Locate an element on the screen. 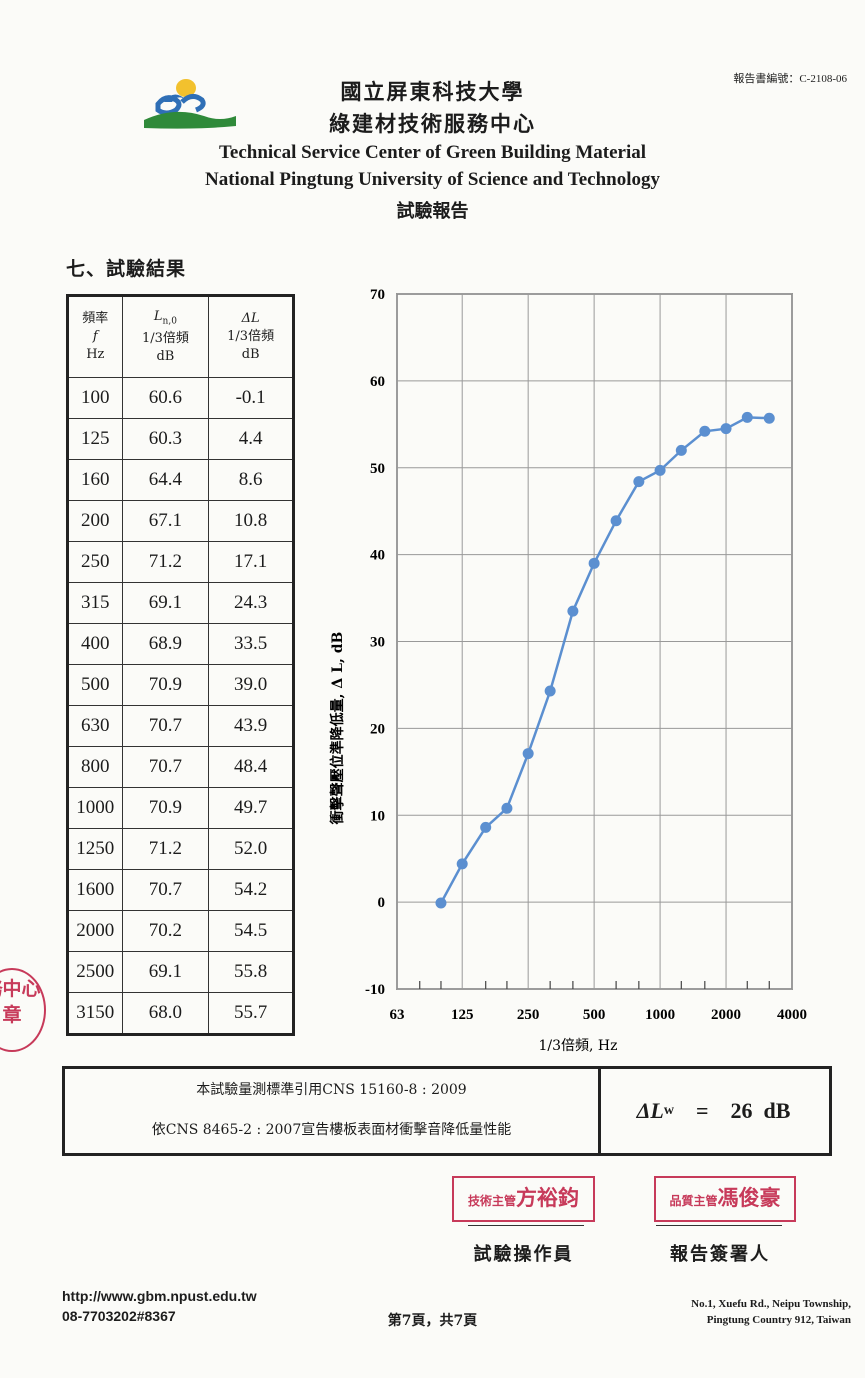  cell-ln0: 70.2 is located at coordinates (165, 931).